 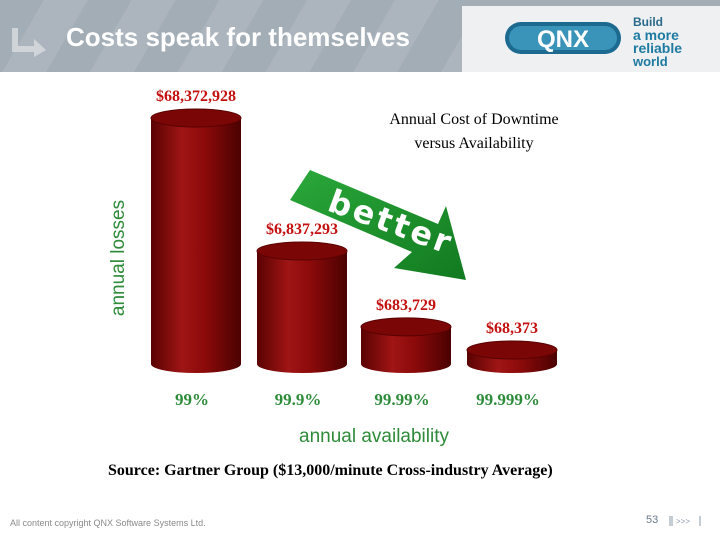 I want to click on bar-value-label: $68,373, so click(x=512, y=328).